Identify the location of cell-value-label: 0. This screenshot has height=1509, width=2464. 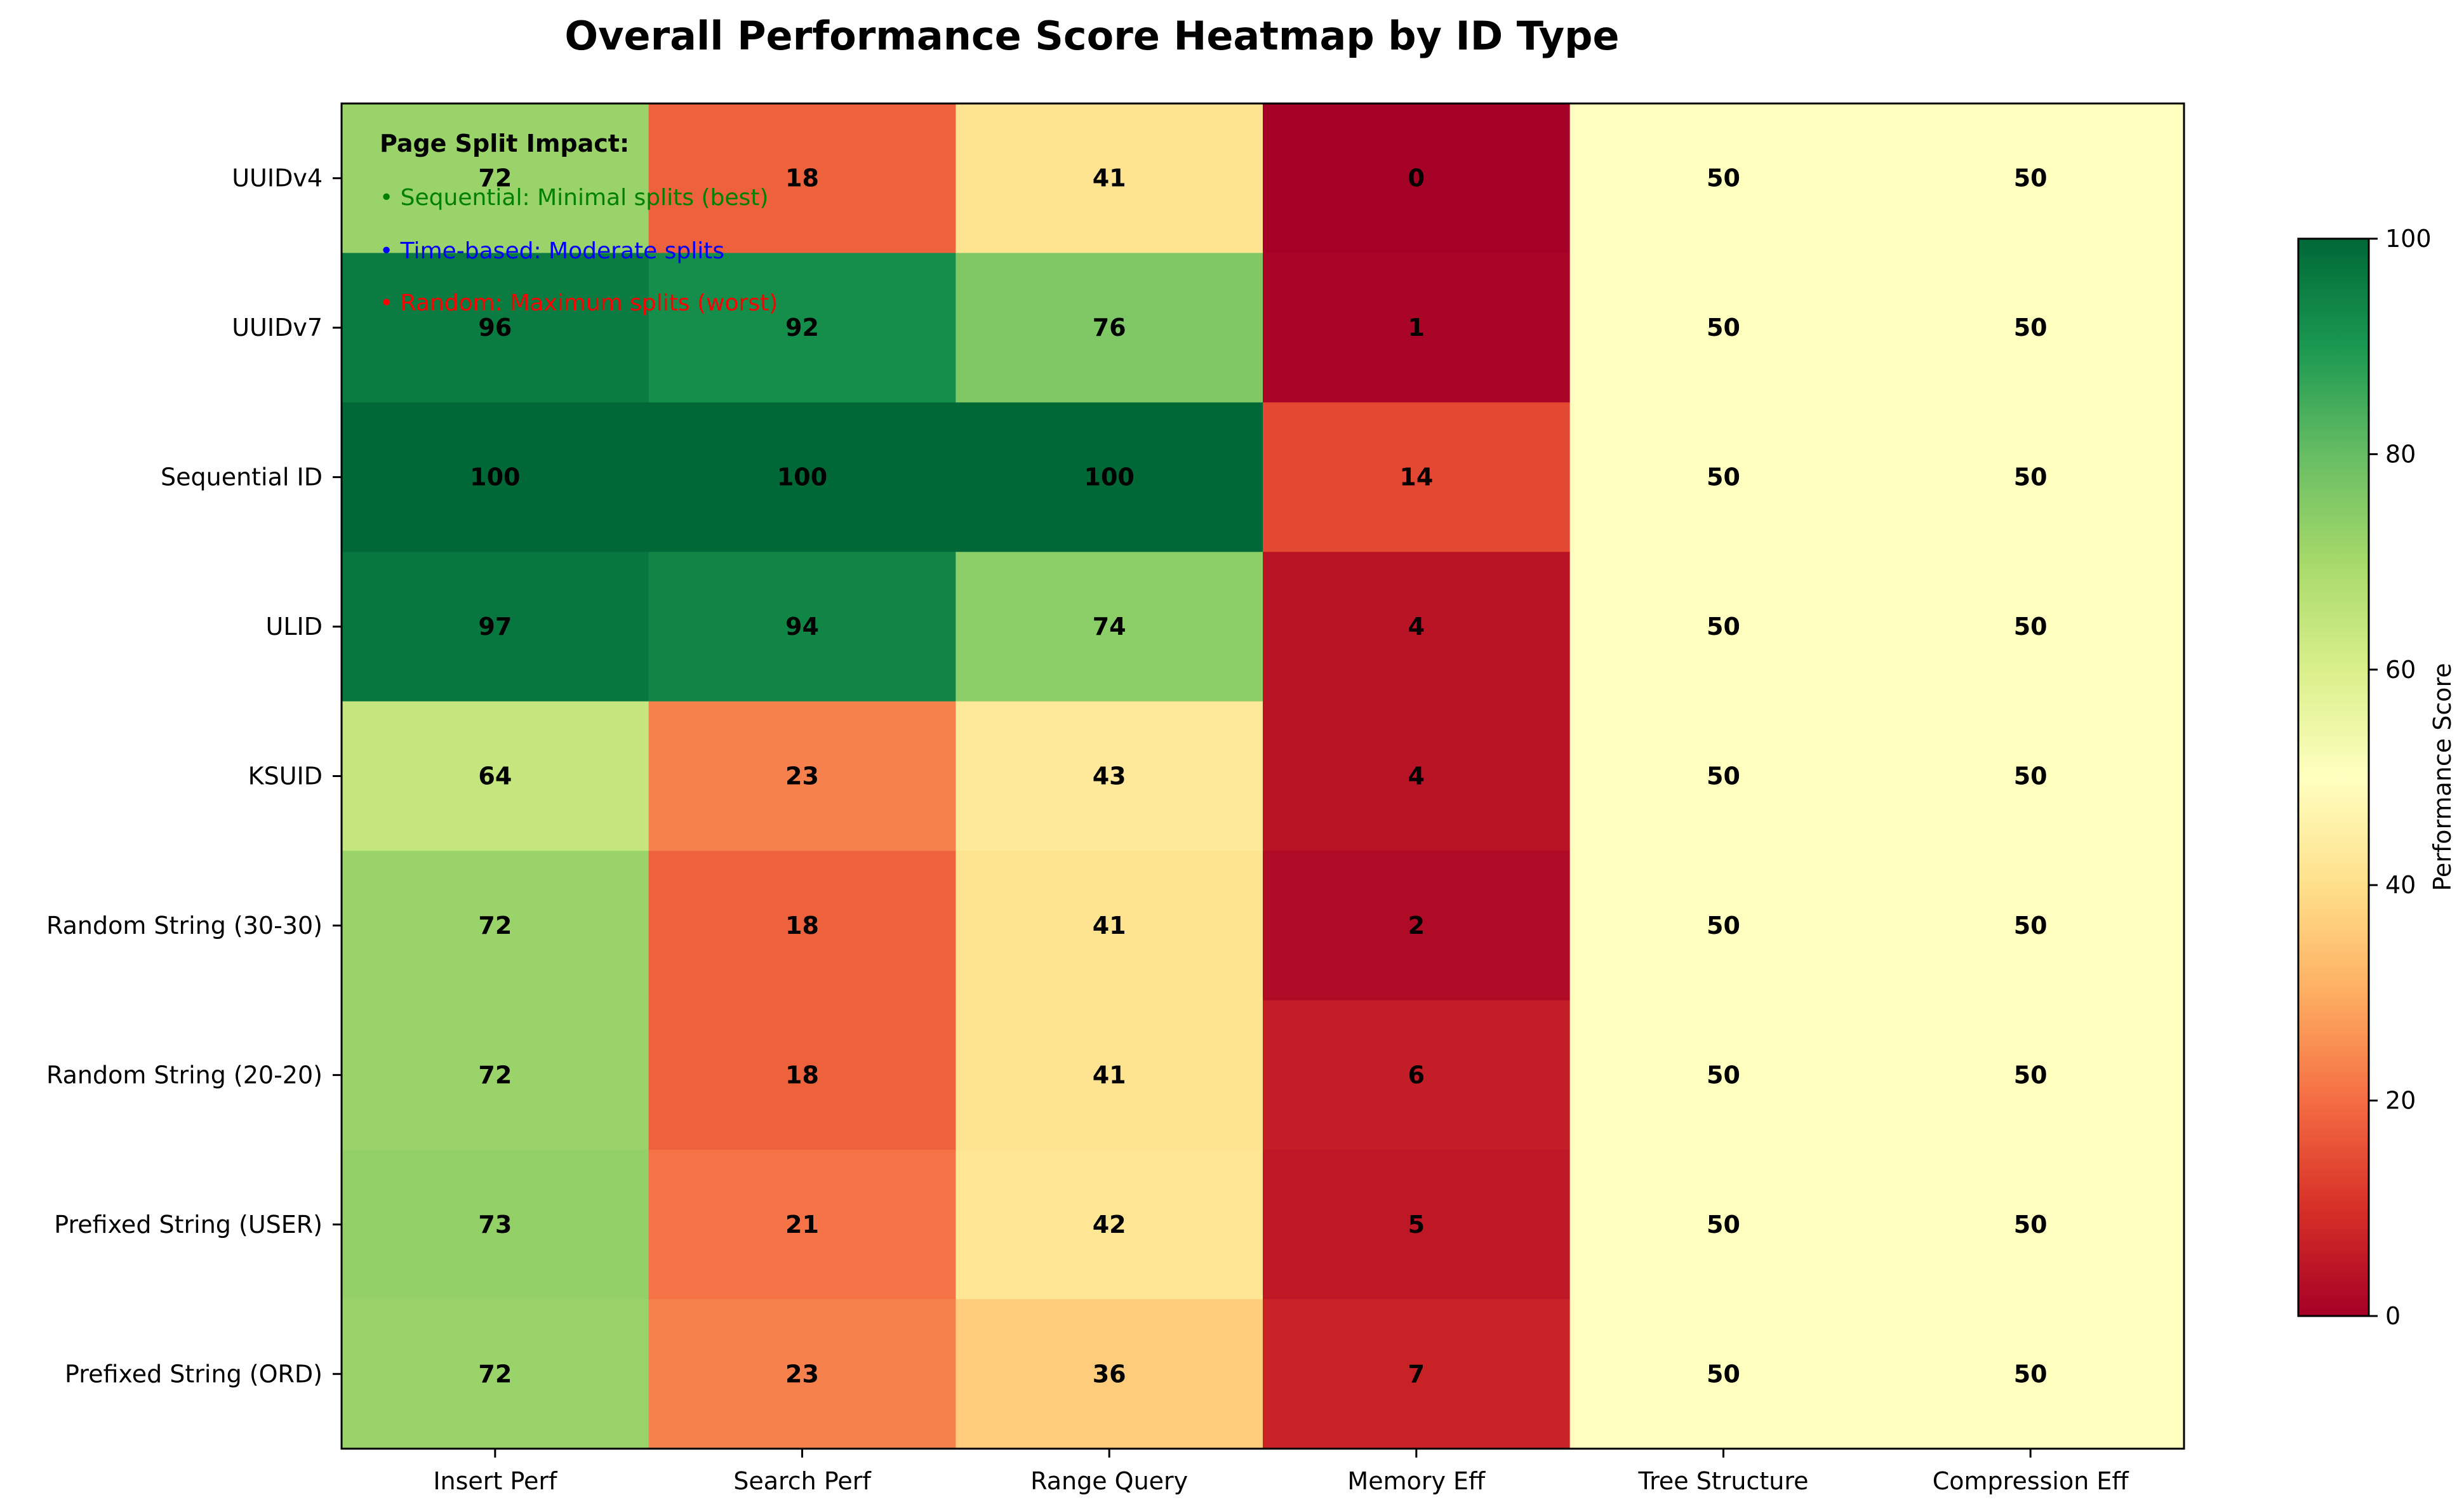
(1416, 178).